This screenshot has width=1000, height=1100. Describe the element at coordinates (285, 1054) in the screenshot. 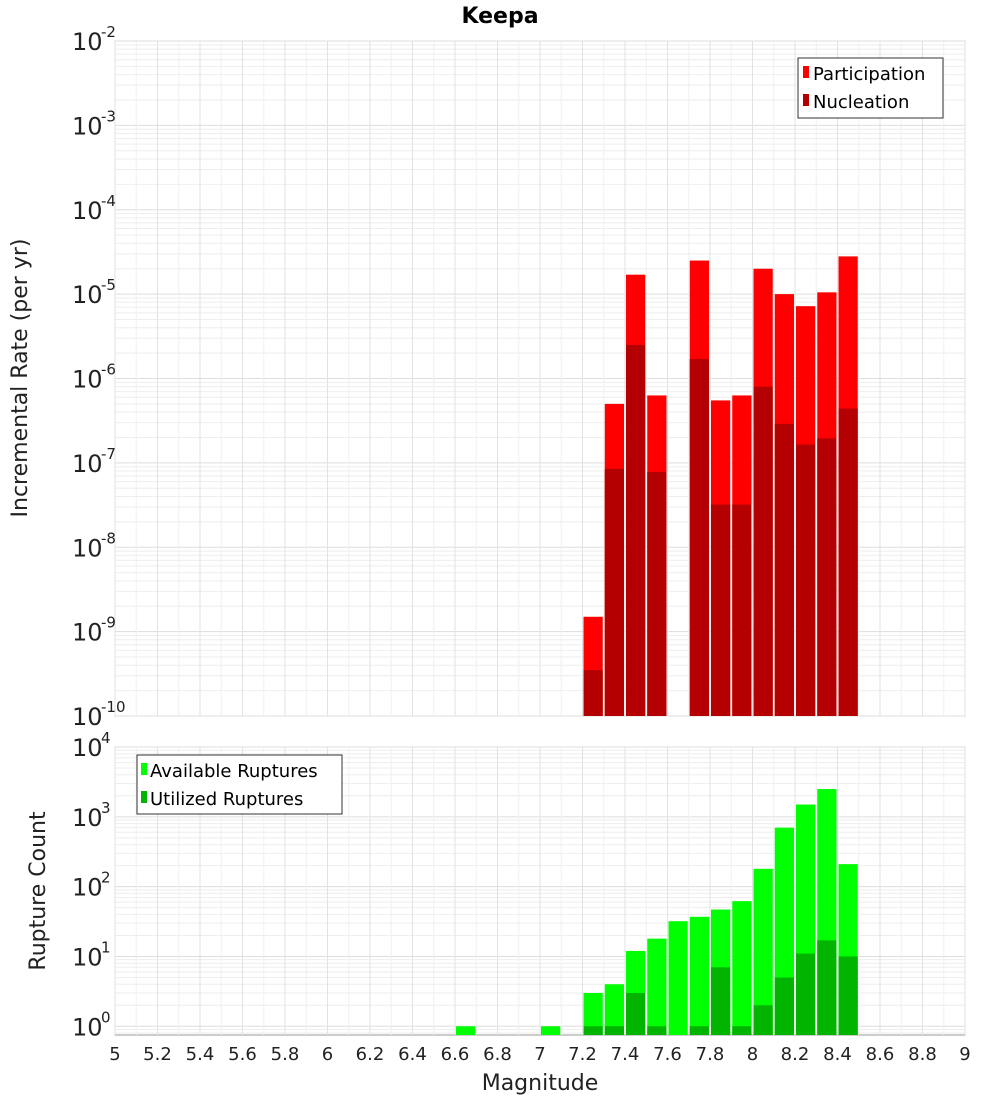

I see `x-tick-label: 5.8` at that location.